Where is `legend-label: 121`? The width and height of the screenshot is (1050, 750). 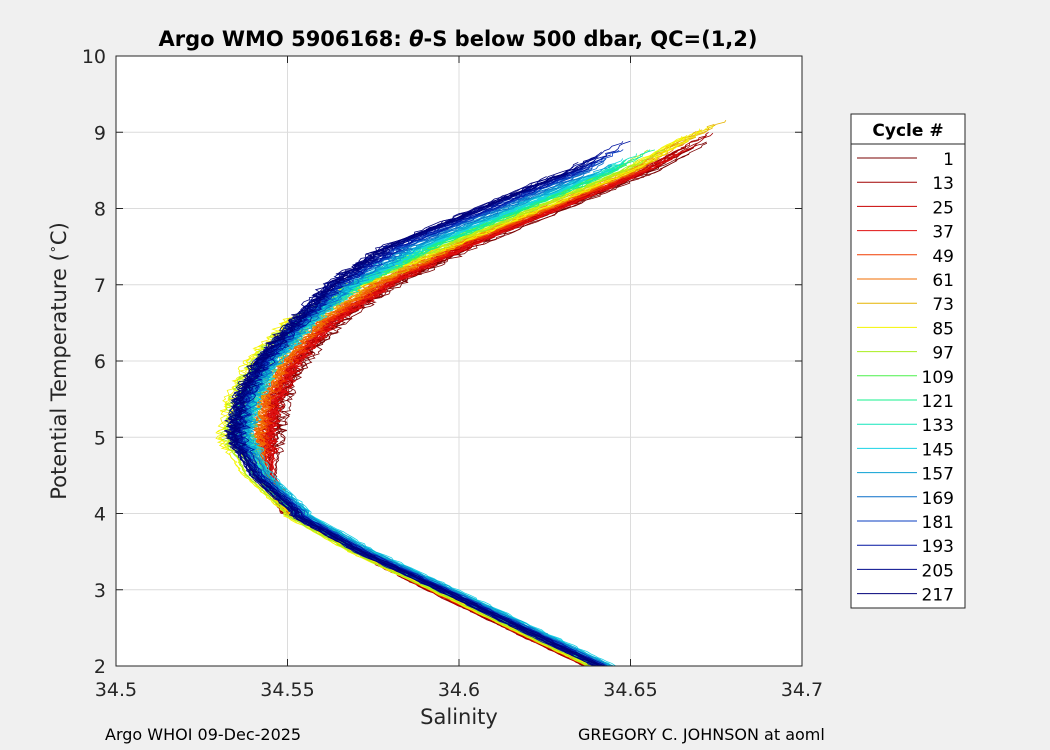 legend-label: 121 is located at coordinates (938, 402).